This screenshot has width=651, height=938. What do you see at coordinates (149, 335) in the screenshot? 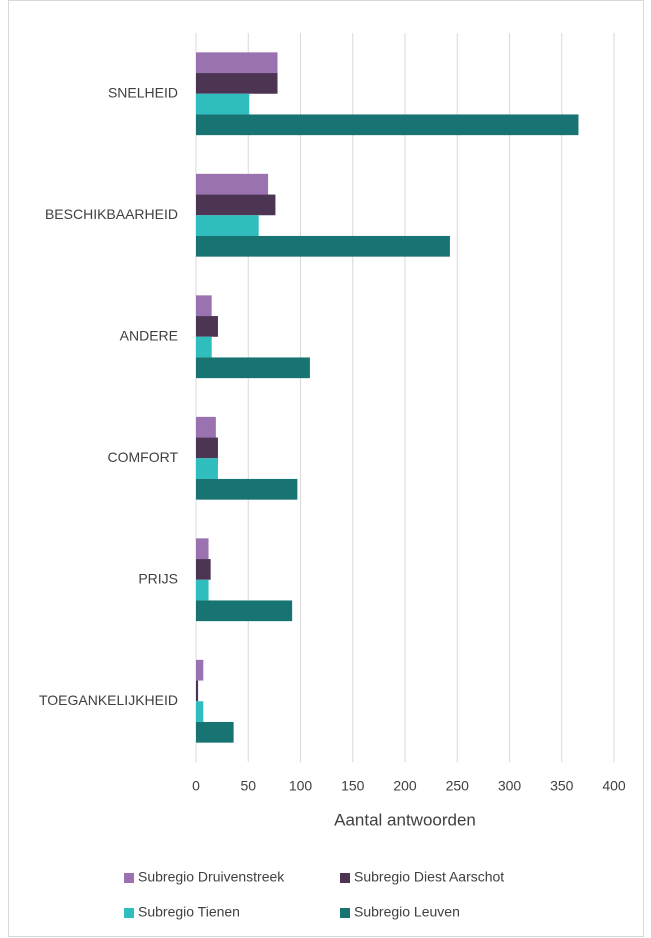
I see `y-tick-label: ANDERE` at bounding box center [149, 335].